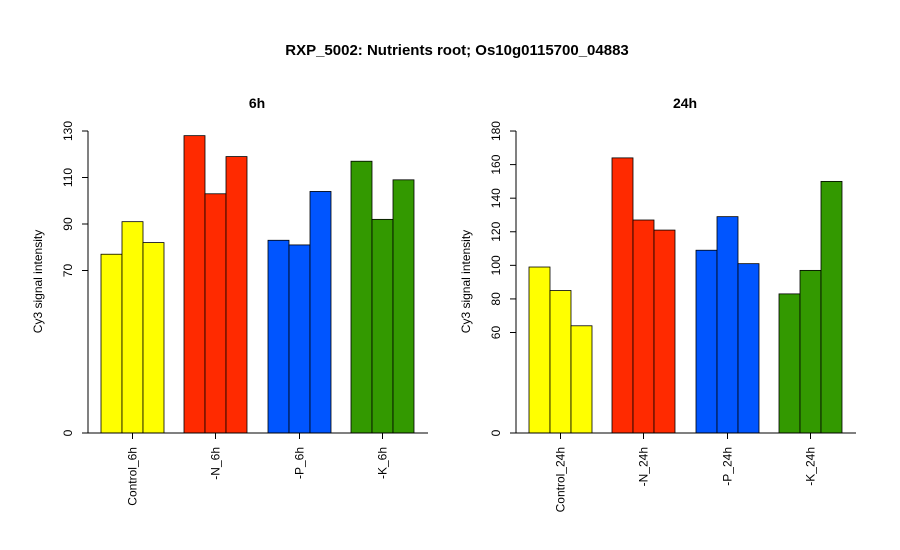 The width and height of the screenshot is (900, 550). What do you see at coordinates (496, 198) in the screenshot?
I see `y-tick-label: 140` at bounding box center [496, 198].